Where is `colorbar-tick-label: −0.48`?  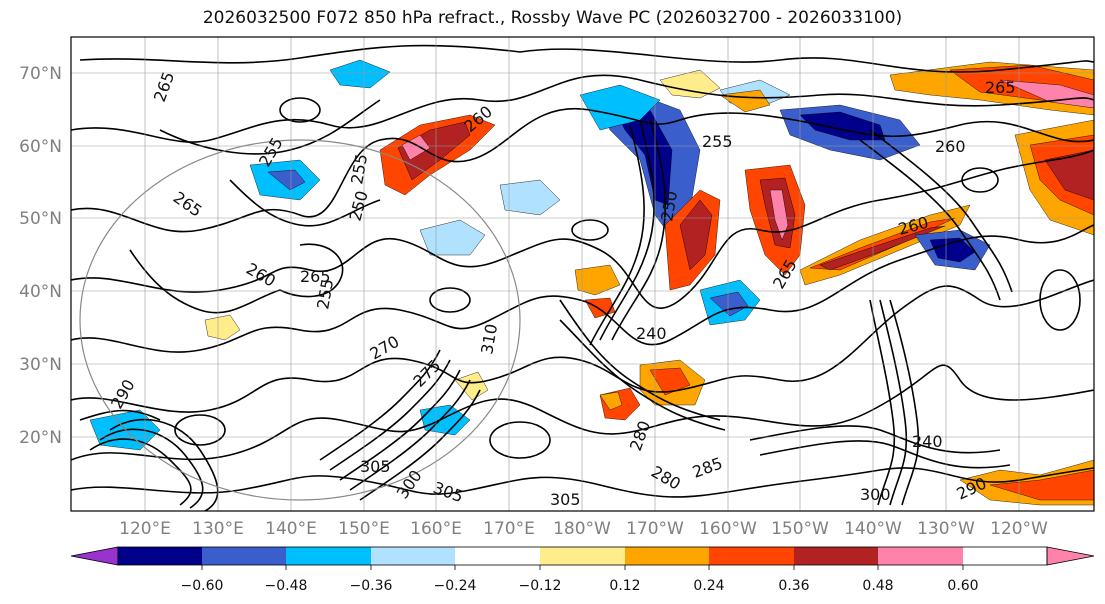 colorbar-tick-label: −0.48 is located at coordinates (286, 586).